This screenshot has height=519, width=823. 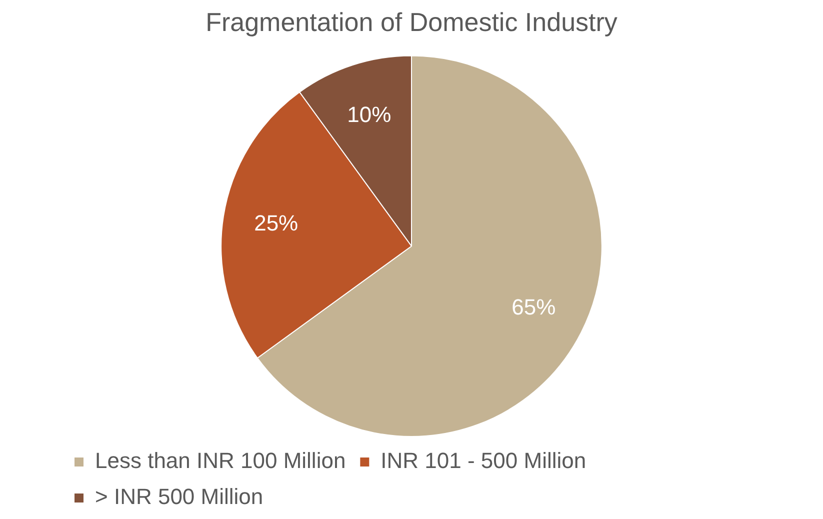 What do you see at coordinates (220, 461) in the screenshot?
I see `legend-label: Less than INR 100 Million` at bounding box center [220, 461].